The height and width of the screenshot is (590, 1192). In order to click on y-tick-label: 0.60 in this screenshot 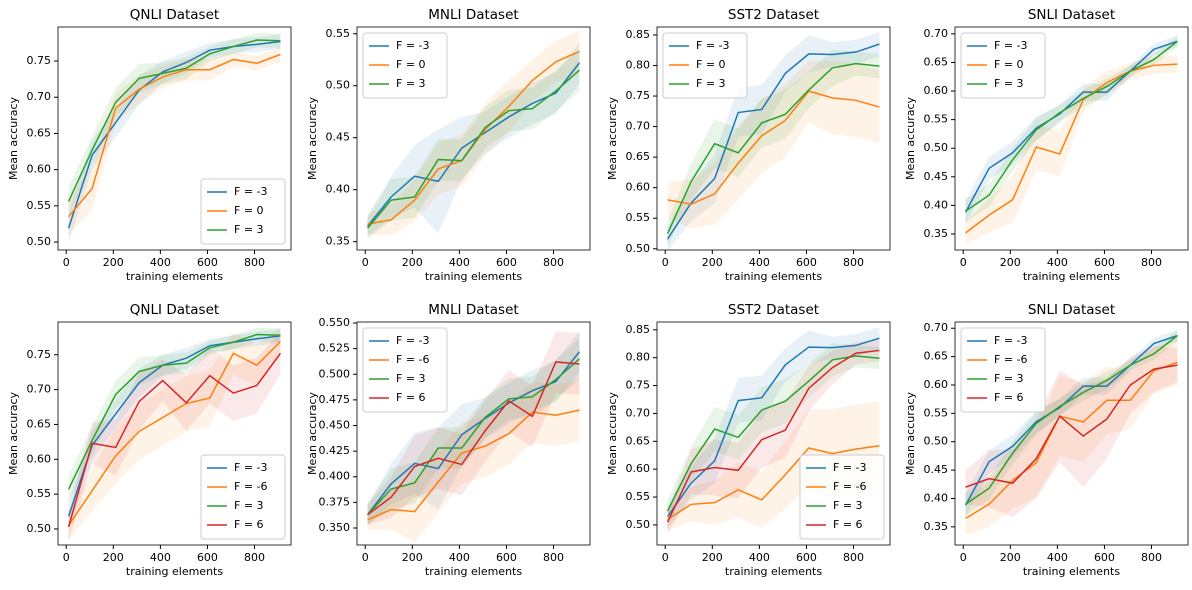, I will do `click(936, 90)`.